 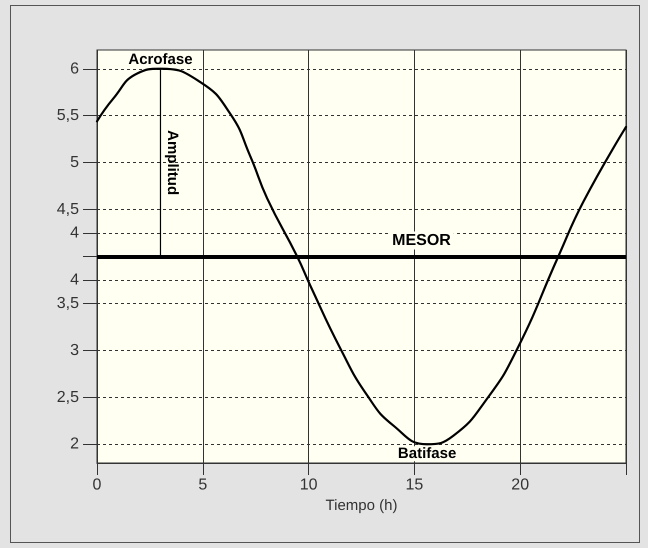 I want to click on y-tick-label: 6, so click(x=75, y=69).